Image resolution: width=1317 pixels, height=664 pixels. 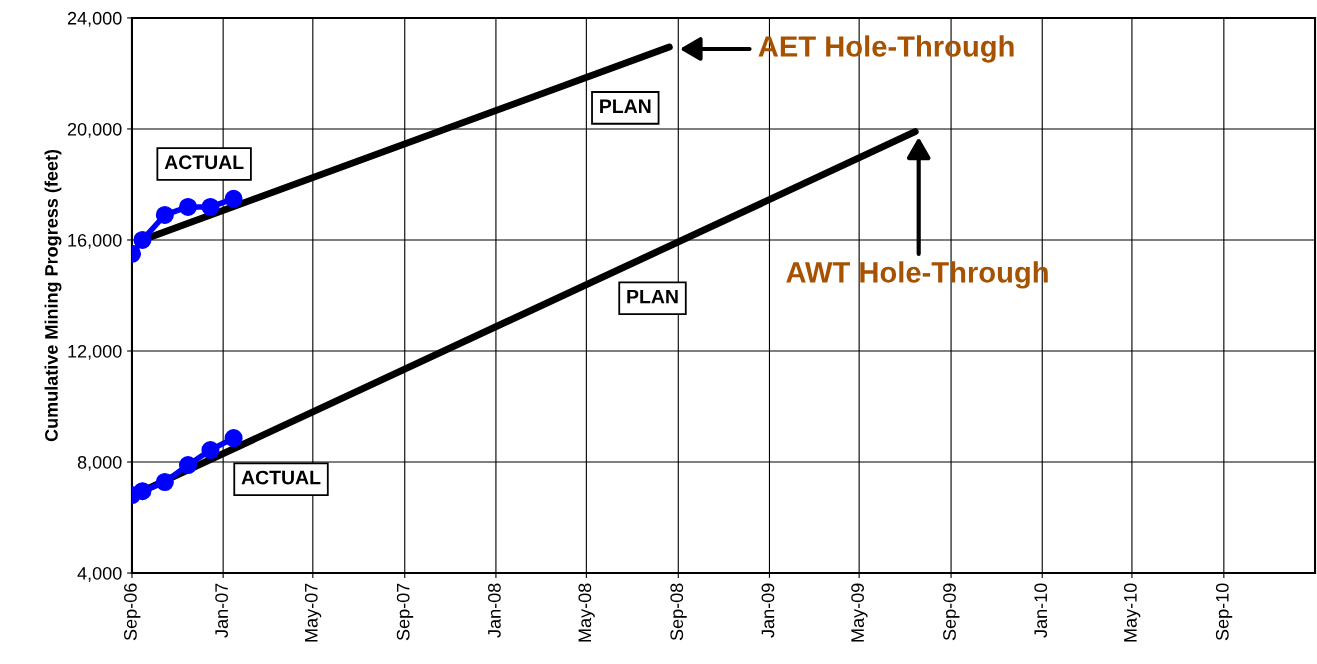 I want to click on y-axis-title: Cumulative Mining Progress (feet), so click(x=53, y=295).